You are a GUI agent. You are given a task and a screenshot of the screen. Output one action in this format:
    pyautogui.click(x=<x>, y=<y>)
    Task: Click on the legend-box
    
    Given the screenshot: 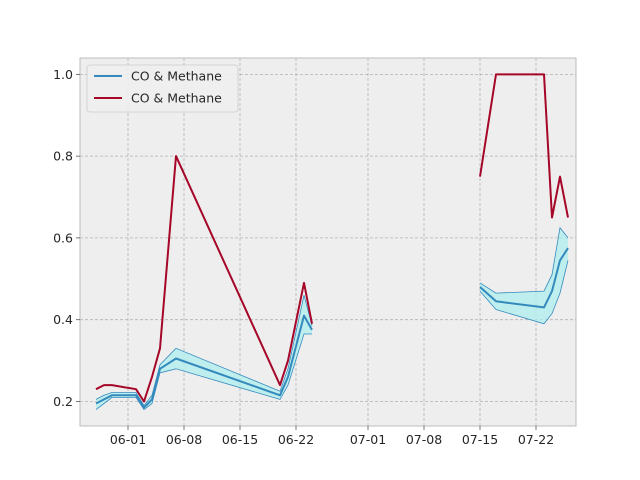 What is the action you would take?
    pyautogui.click(x=162, y=88)
    